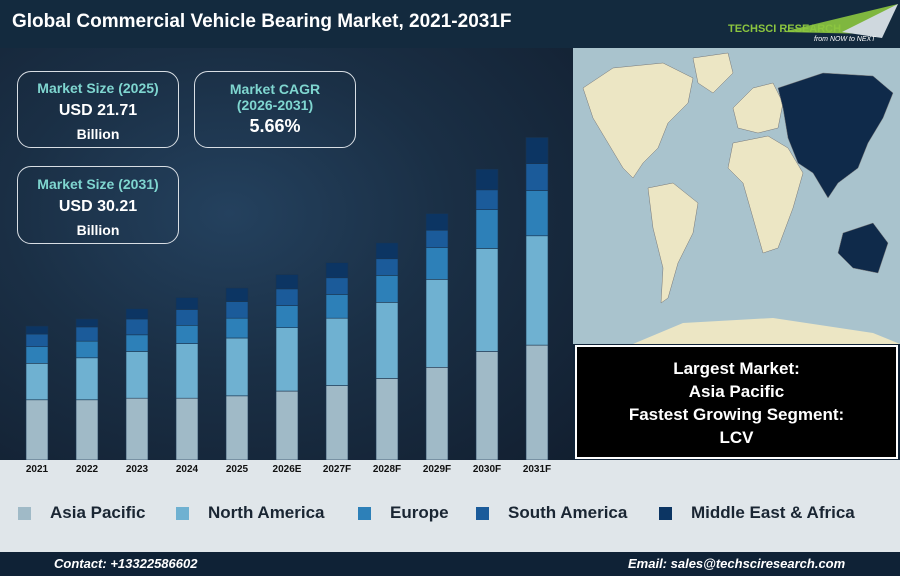 This screenshot has width=900, height=576. I want to click on bar-segment-europe-2031F, so click(537, 213).